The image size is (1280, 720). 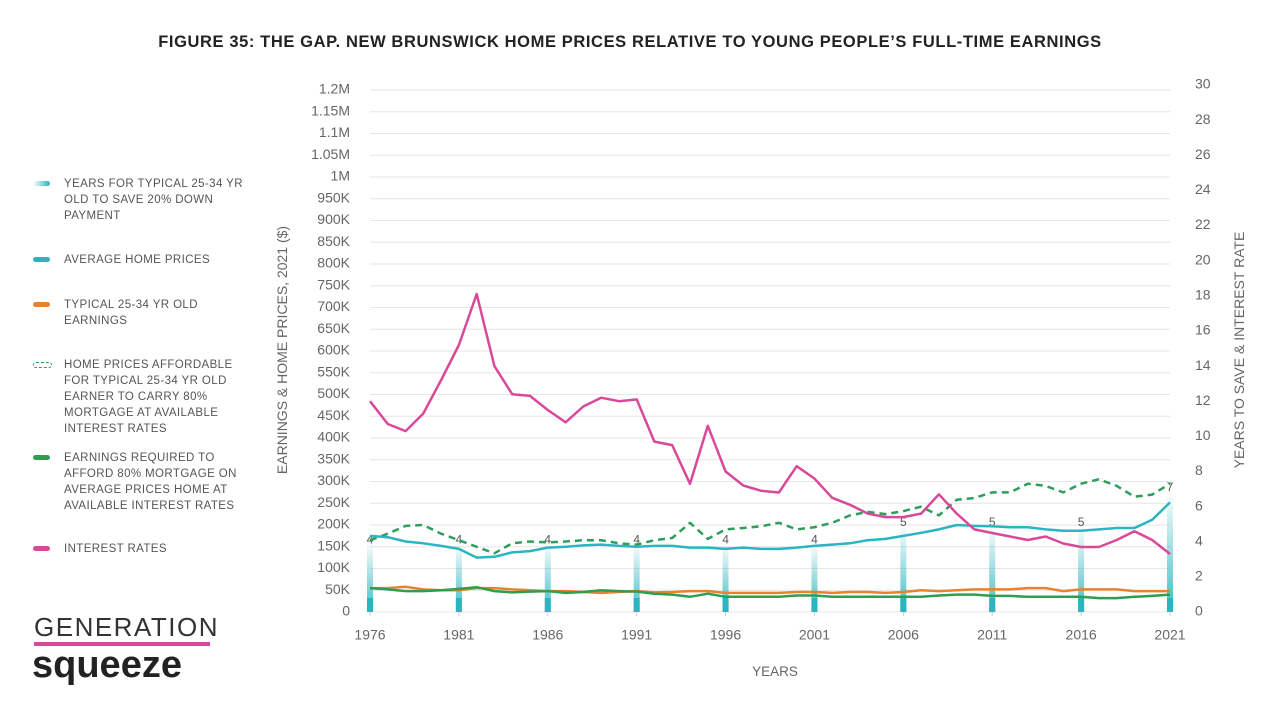 I want to click on y-axis-label: EARNINGS & HOME PRICES, 2021 ($), so click(x=282, y=350).